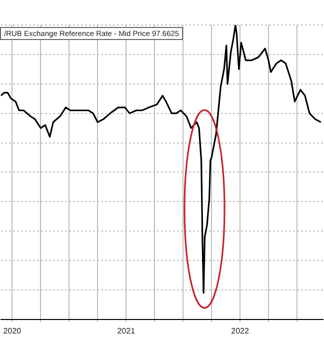  I want to click on x-tick-label: 2020, so click(12, 331).